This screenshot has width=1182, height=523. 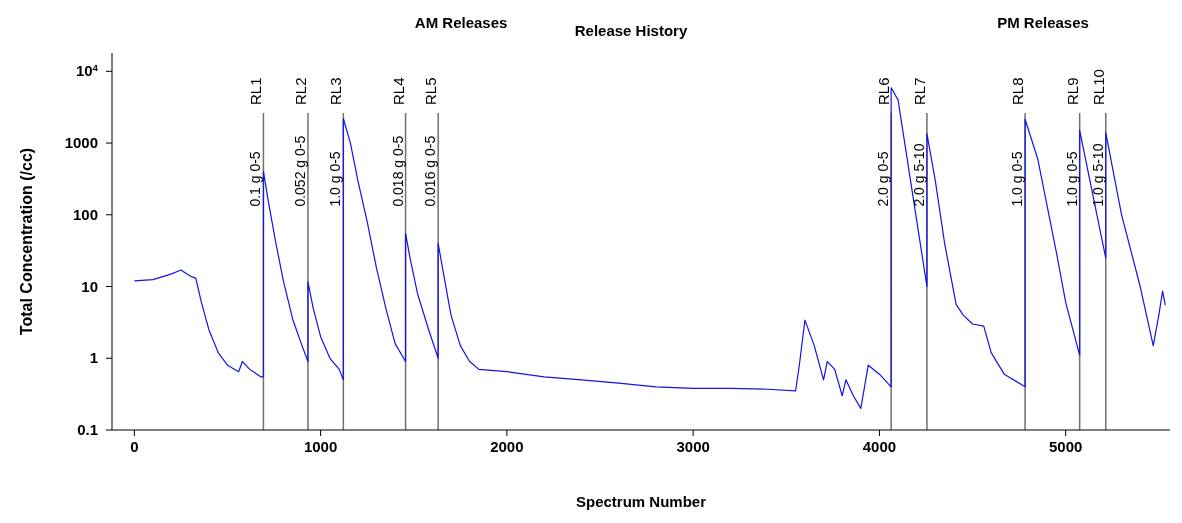 I want to click on ref-line-label: RL8, so click(x=1018, y=91).